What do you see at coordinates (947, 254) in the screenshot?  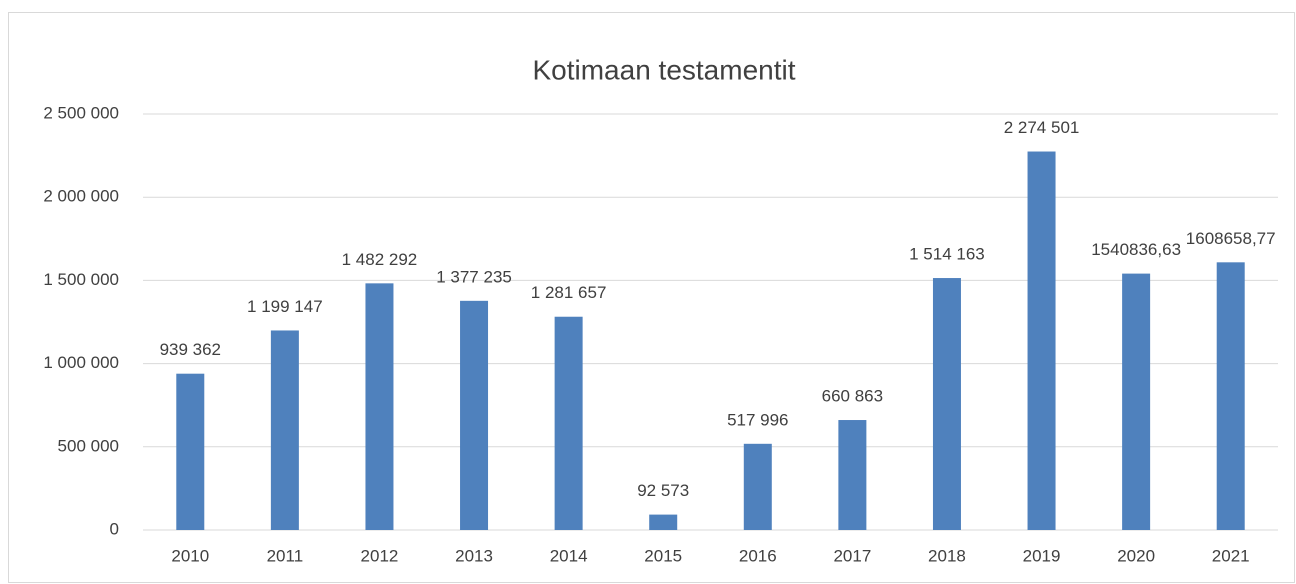 I see `value-label: 1 514 163` at bounding box center [947, 254].